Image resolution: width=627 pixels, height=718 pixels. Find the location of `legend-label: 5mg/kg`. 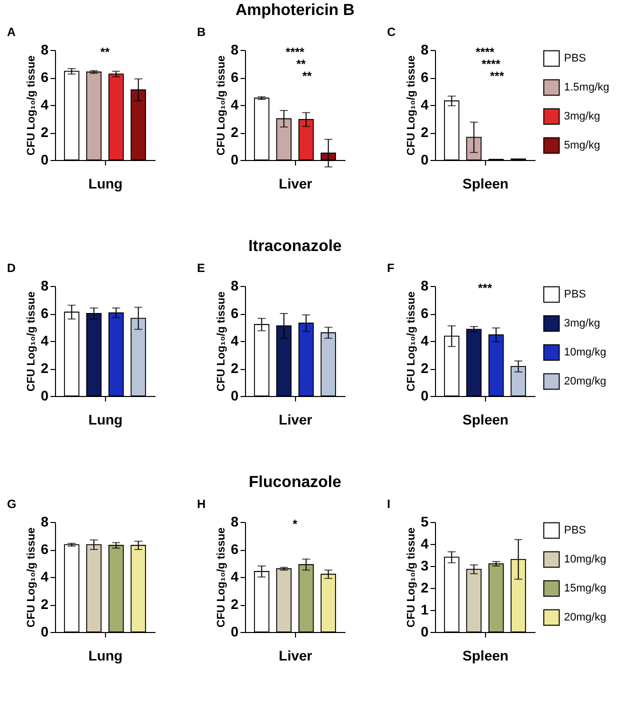

legend-label: 5mg/kg is located at coordinates (582, 146).